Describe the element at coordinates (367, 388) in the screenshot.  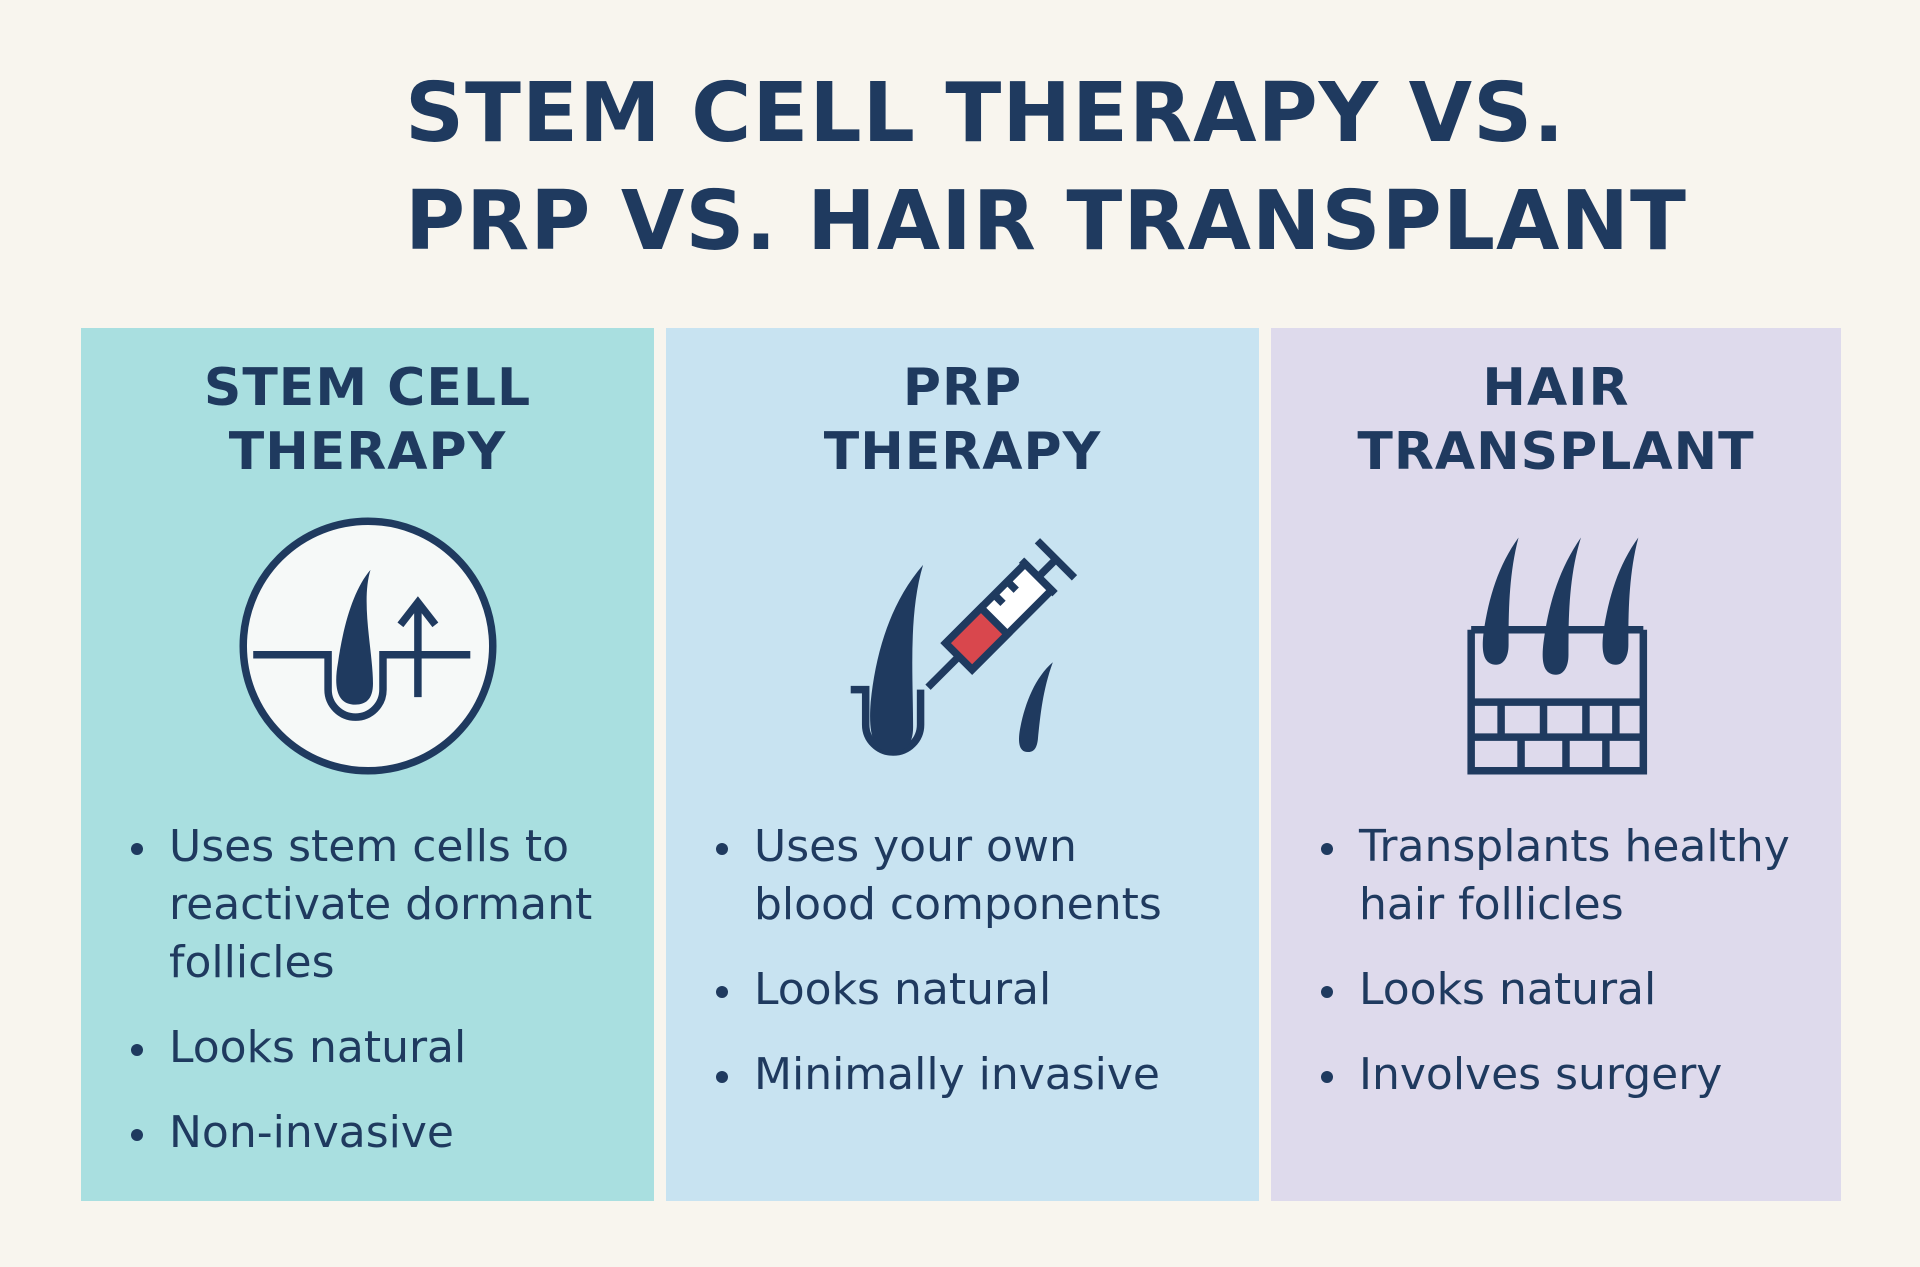
I see `heading-line: STEM CELL` at that location.